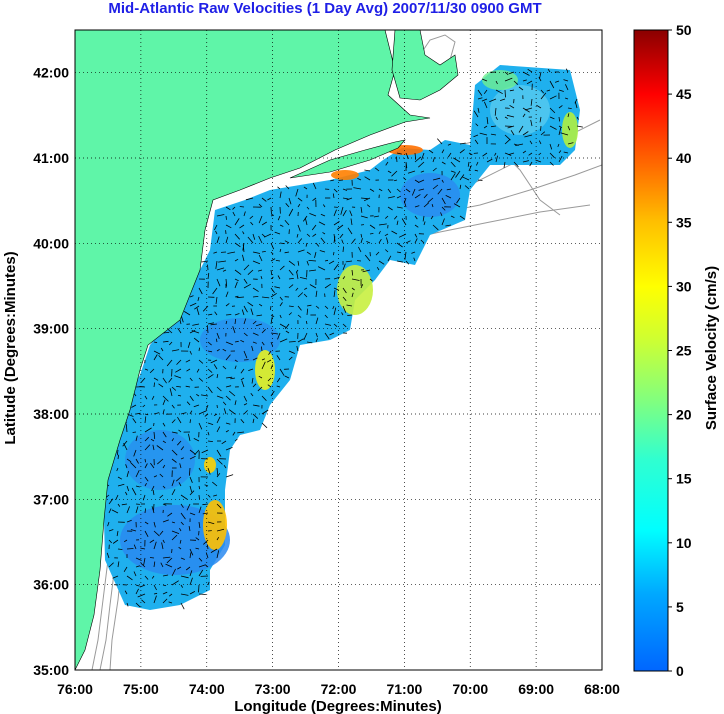  Describe the element at coordinates (684, 286) in the screenshot. I see `colorbar-tick-label: 30` at that location.